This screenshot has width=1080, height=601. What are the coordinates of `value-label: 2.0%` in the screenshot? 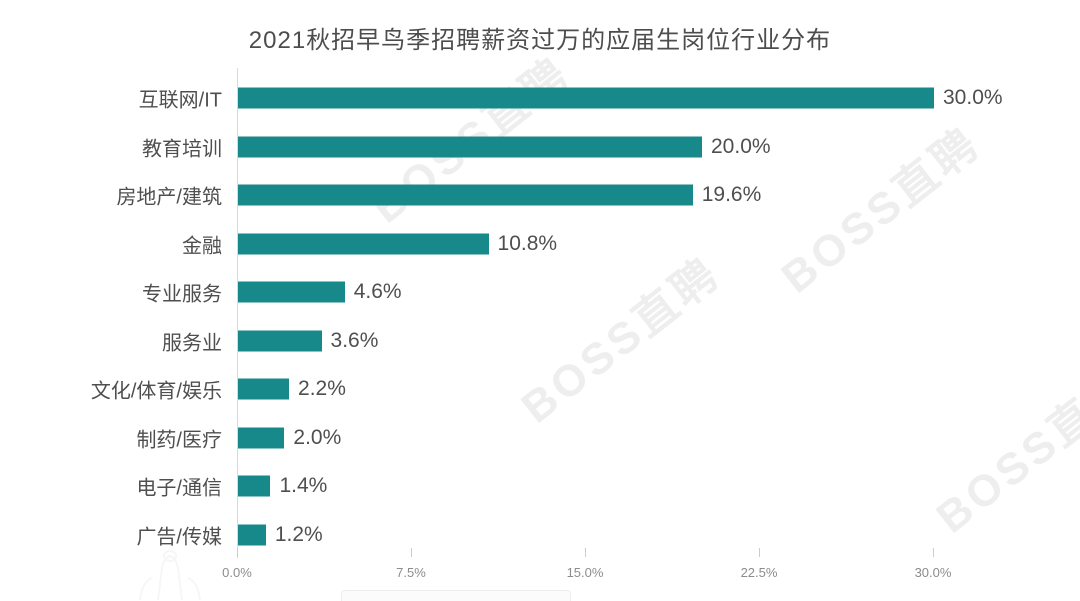 It's located at (317, 437).